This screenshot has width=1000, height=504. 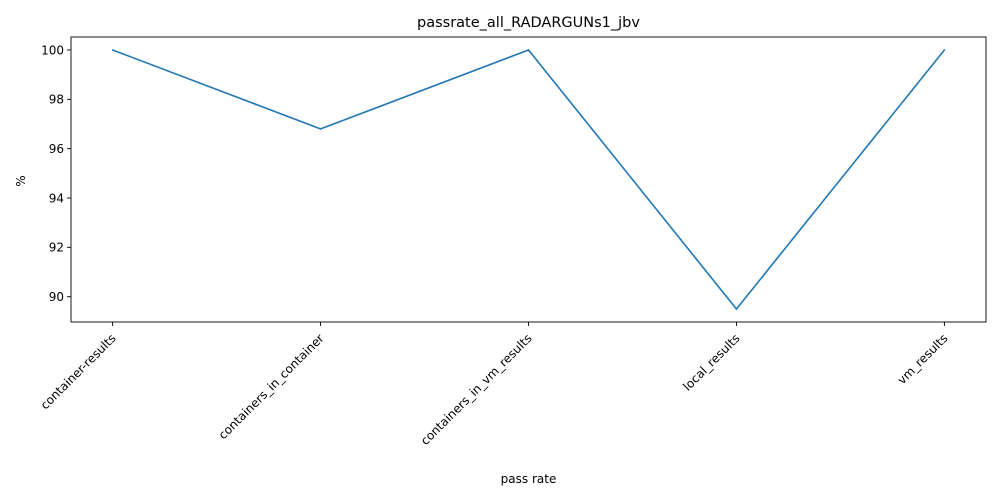 What do you see at coordinates (56, 149) in the screenshot?
I see `y-tick-label: 96` at bounding box center [56, 149].